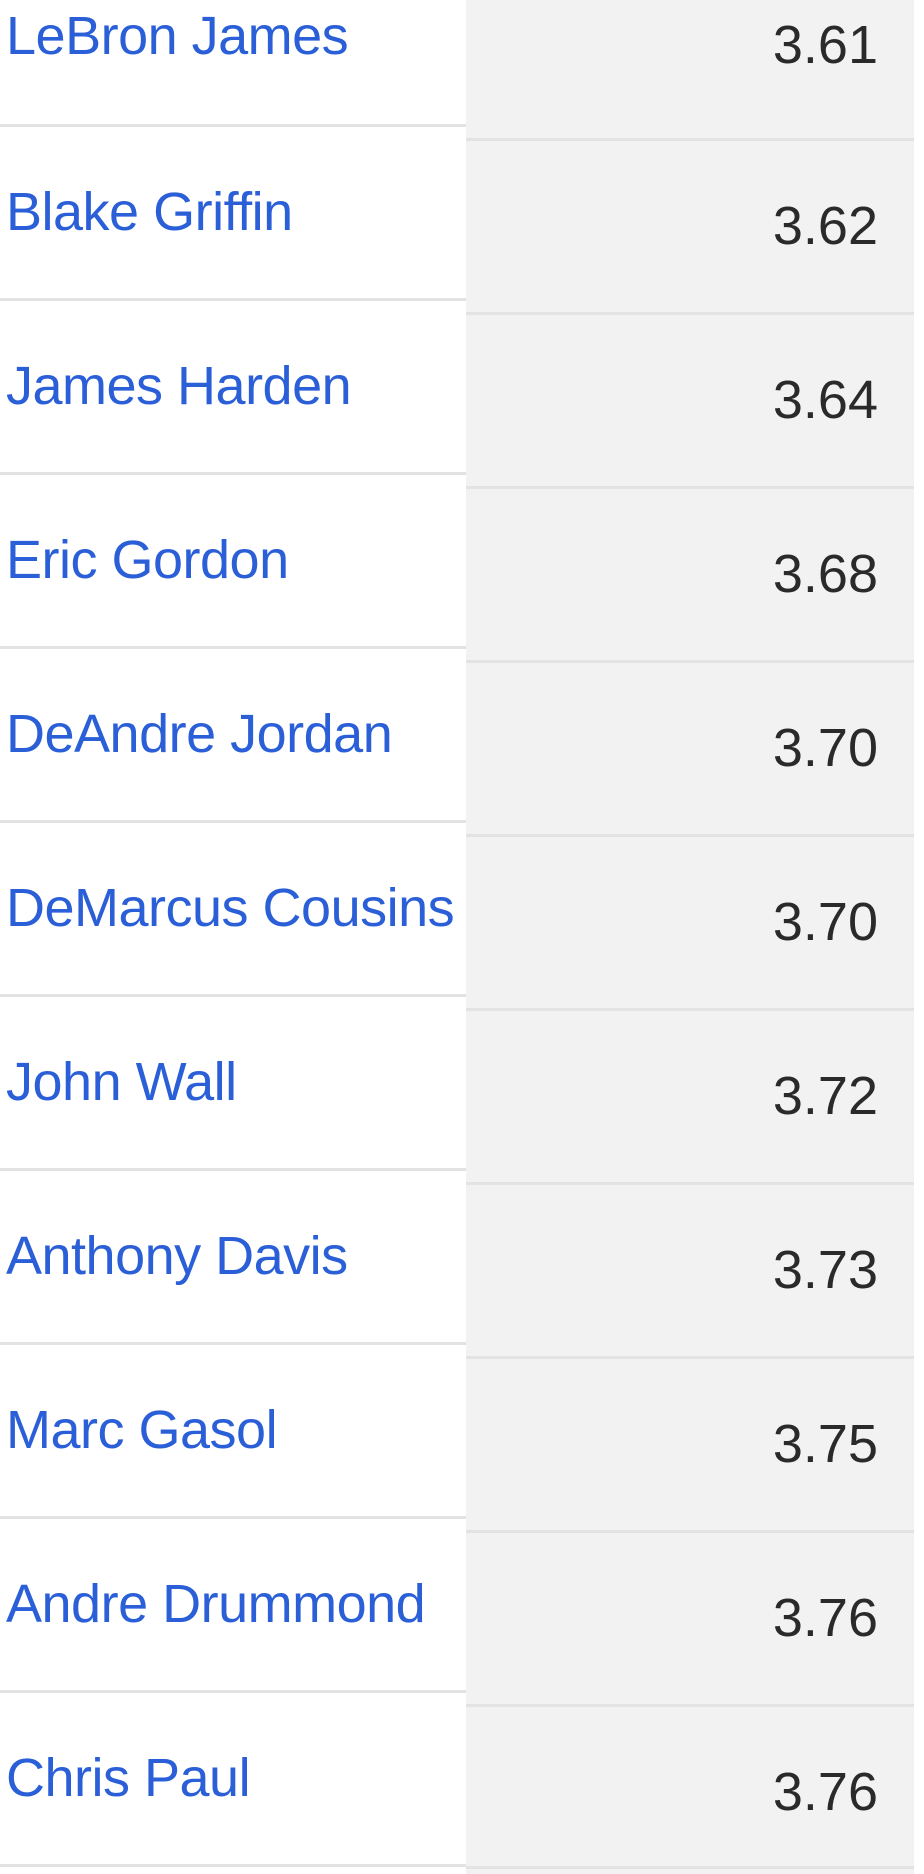 Image resolution: width=924 pixels, height=1874 pixels. I want to click on table-row: Marc Gasol 3.75, so click(462, 1479).